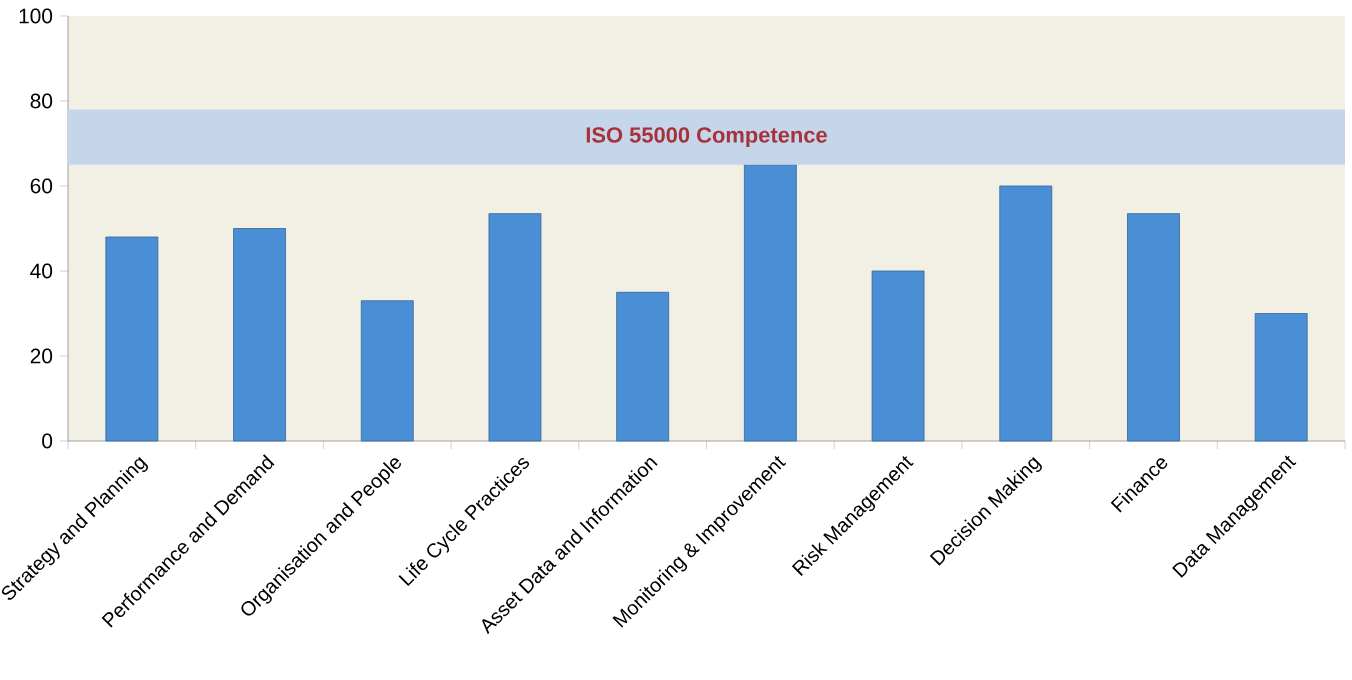 The height and width of the screenshot is (680, 1352). Describe the element at coordinates (47, 441) in the screenshot. I see `y-tick-label: 0` at that location.